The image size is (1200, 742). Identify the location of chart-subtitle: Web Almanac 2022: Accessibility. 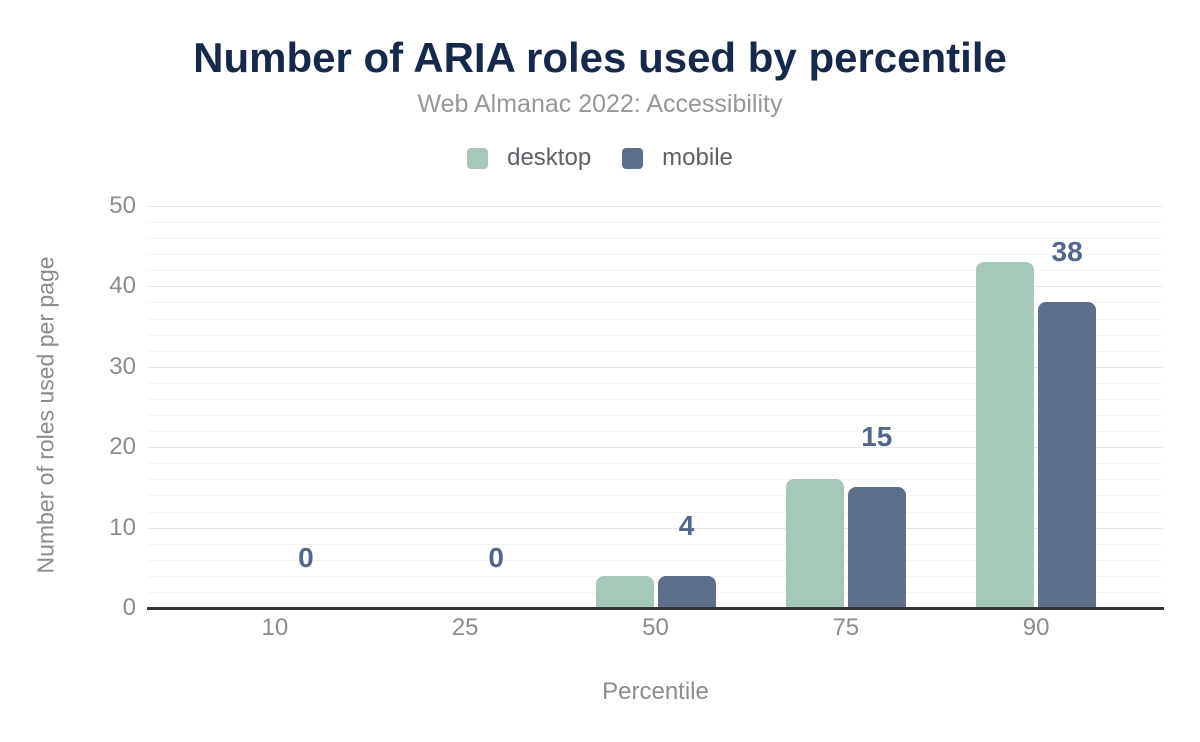
(600, 104).